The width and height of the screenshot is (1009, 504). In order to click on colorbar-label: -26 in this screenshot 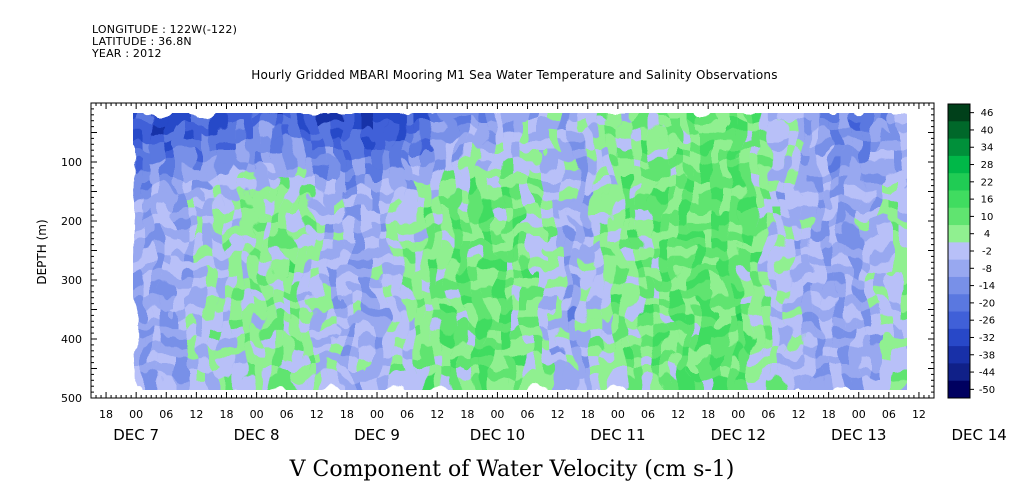, I will do `click(987, 321)`.